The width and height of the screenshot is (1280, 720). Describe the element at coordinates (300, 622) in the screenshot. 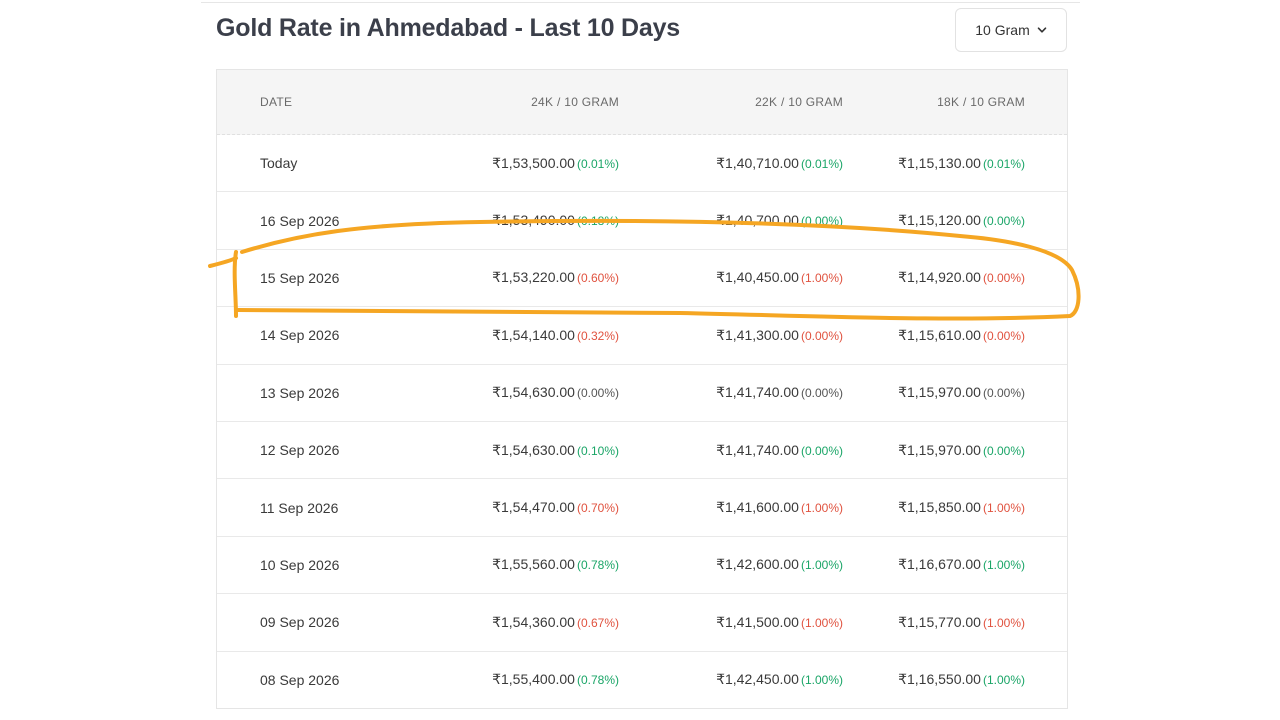

I see `row-date: 09 Sep 2026` at that location.